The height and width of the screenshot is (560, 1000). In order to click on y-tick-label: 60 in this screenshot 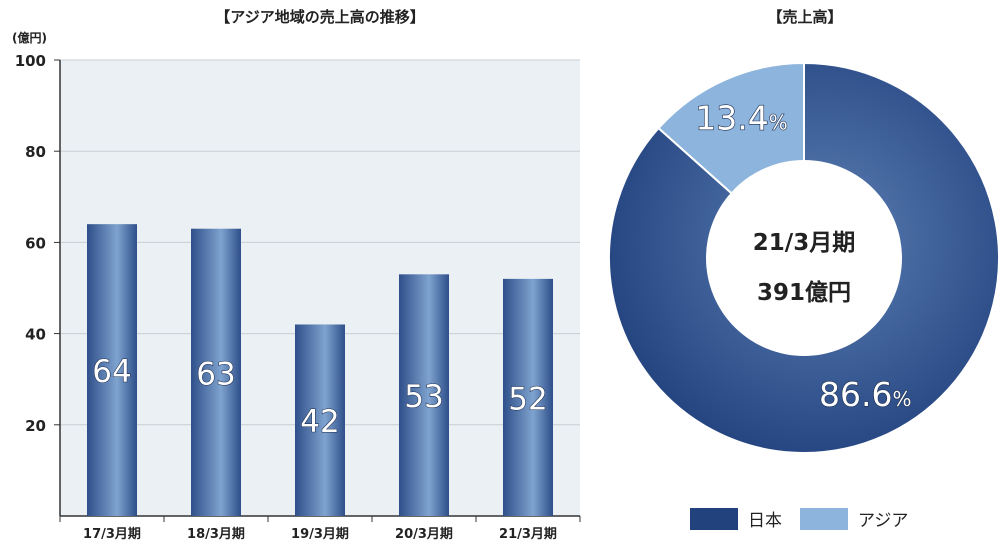, I will do `click(35, 243)`.